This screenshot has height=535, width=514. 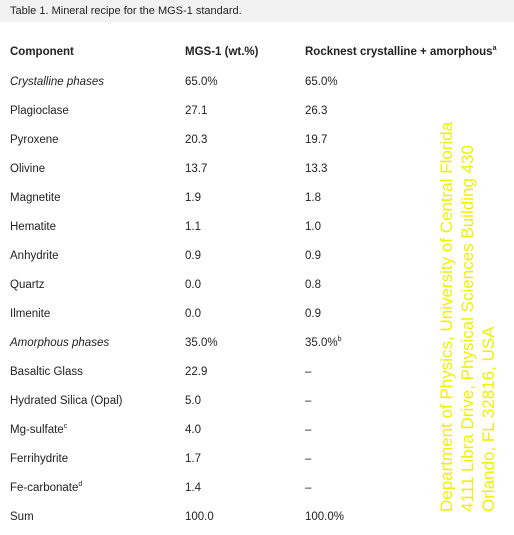 What do you see at coordinates (33, 227) in the screenshot?
I see `table-cell: Hematite` at bounding box center [33, 227].